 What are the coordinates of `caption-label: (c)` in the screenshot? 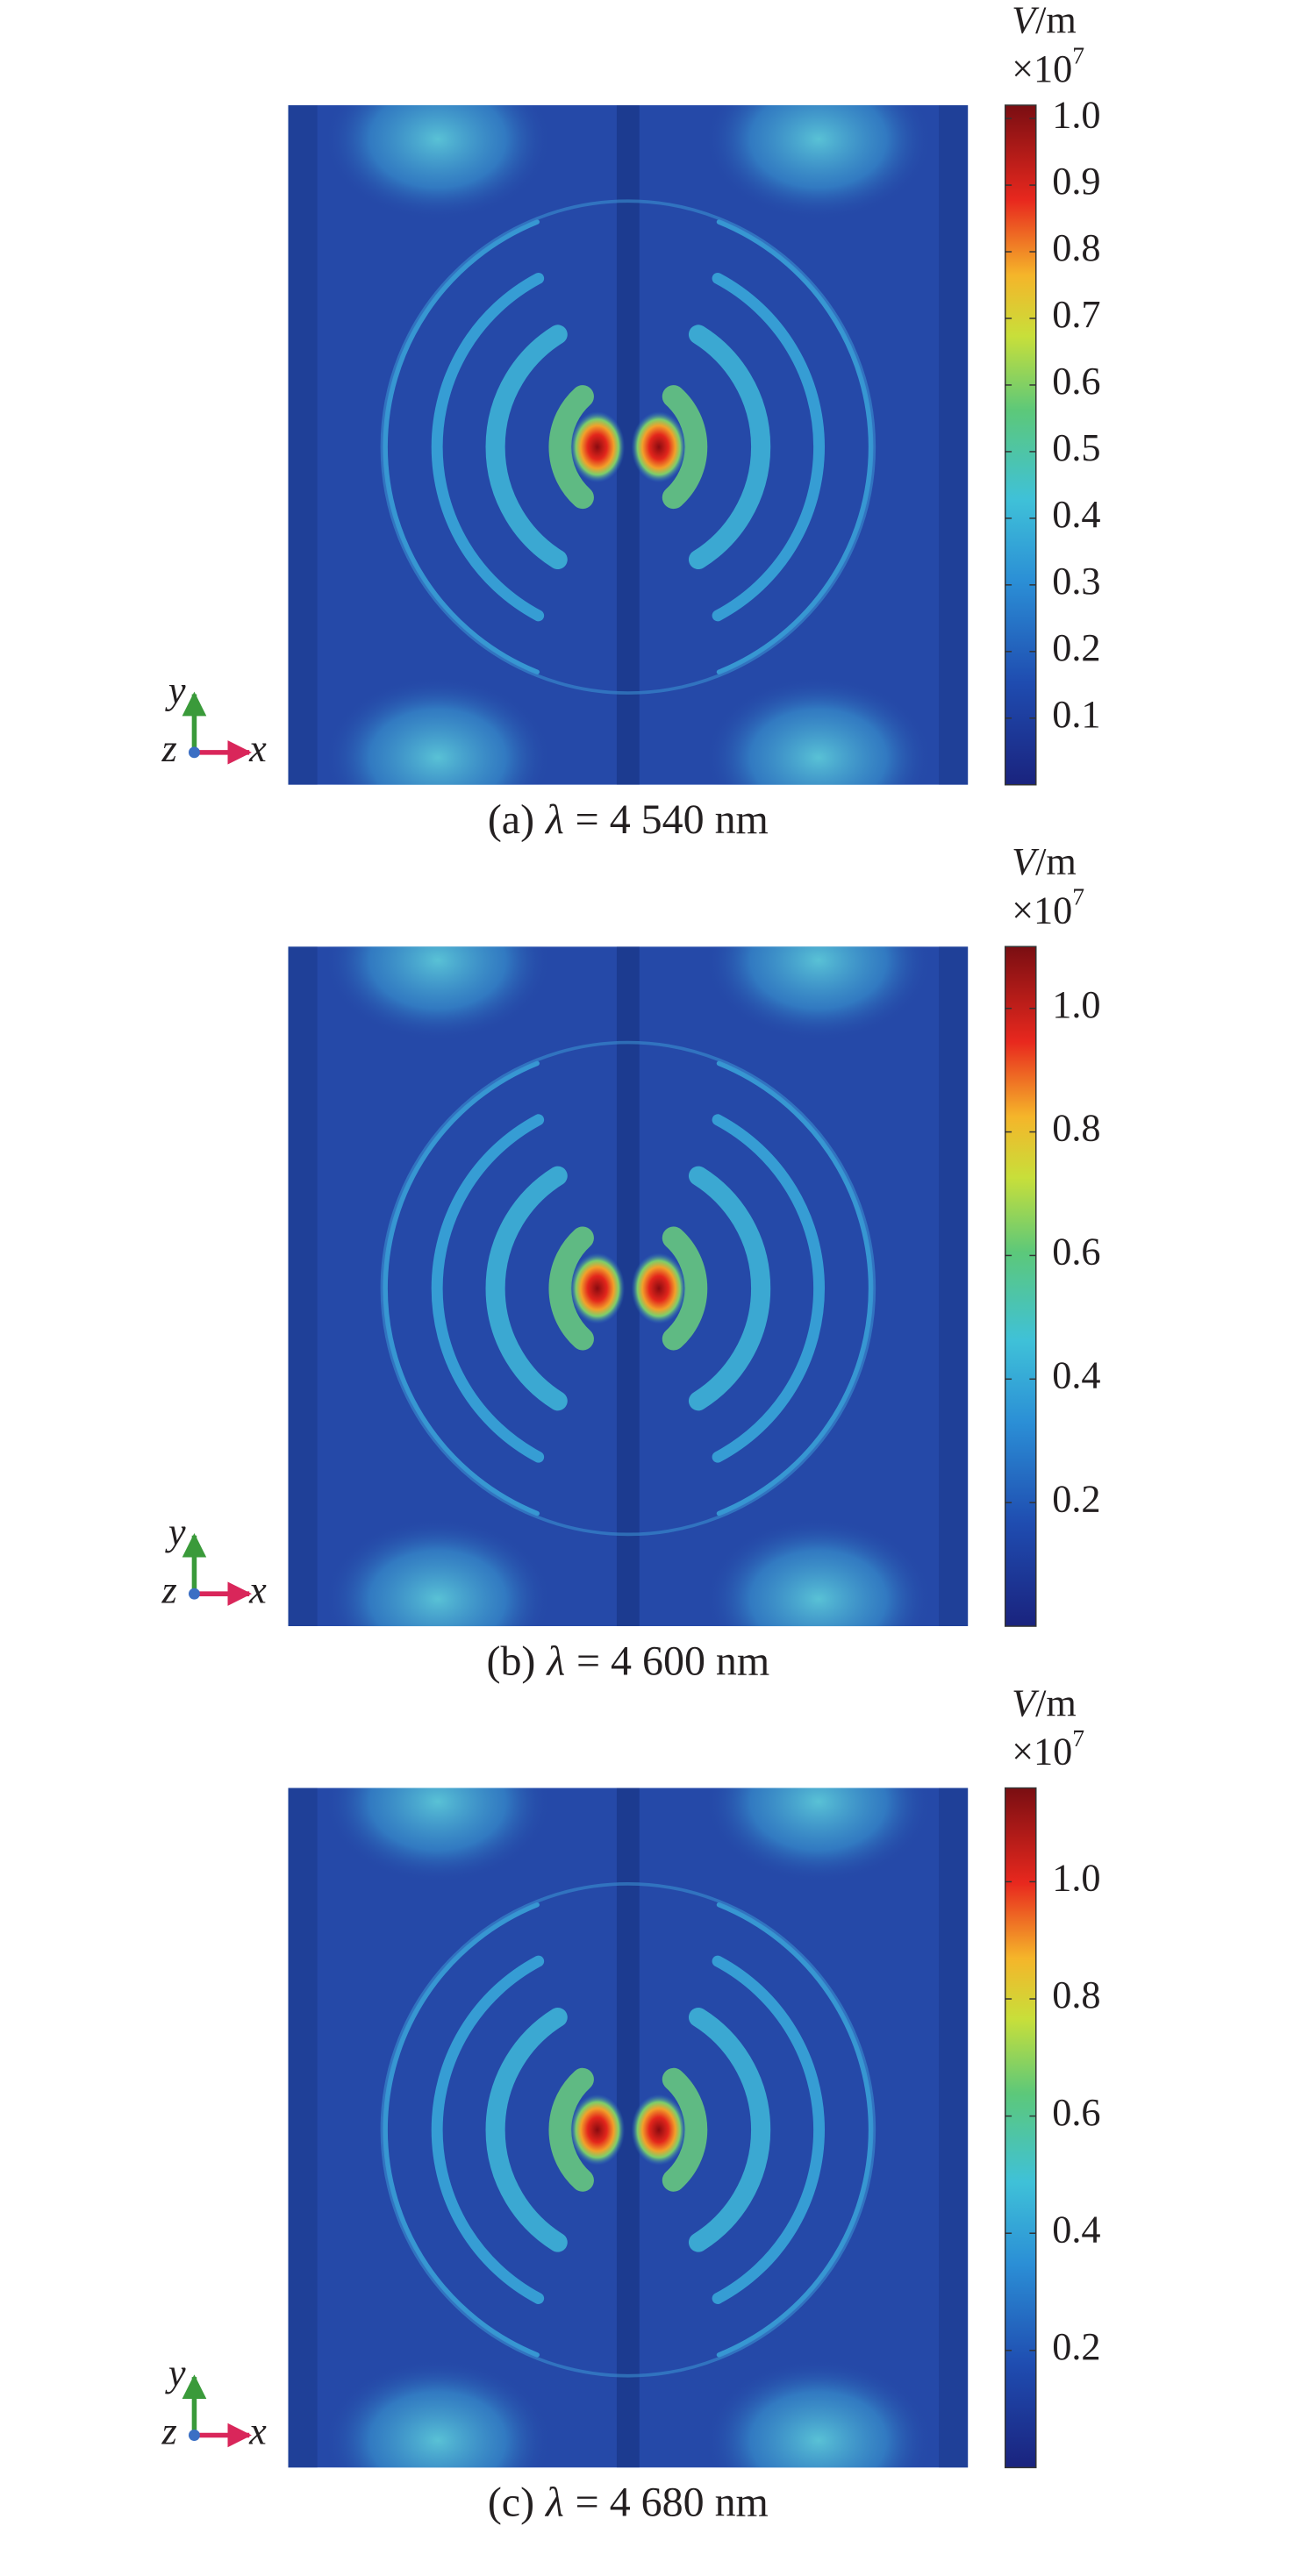 It's located at (511, 2503).